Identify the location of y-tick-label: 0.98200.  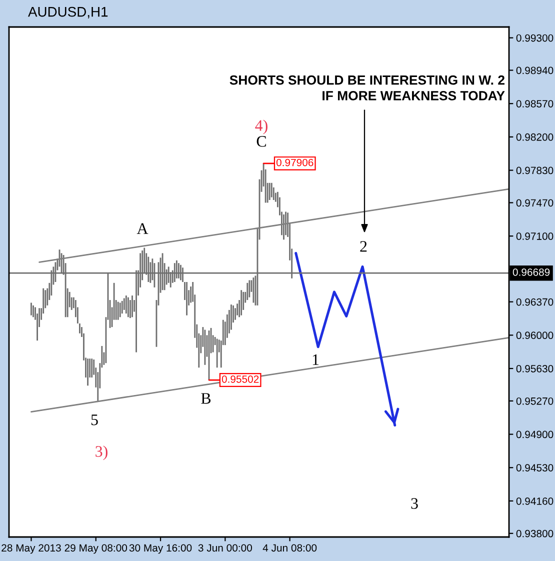
(535, 137).